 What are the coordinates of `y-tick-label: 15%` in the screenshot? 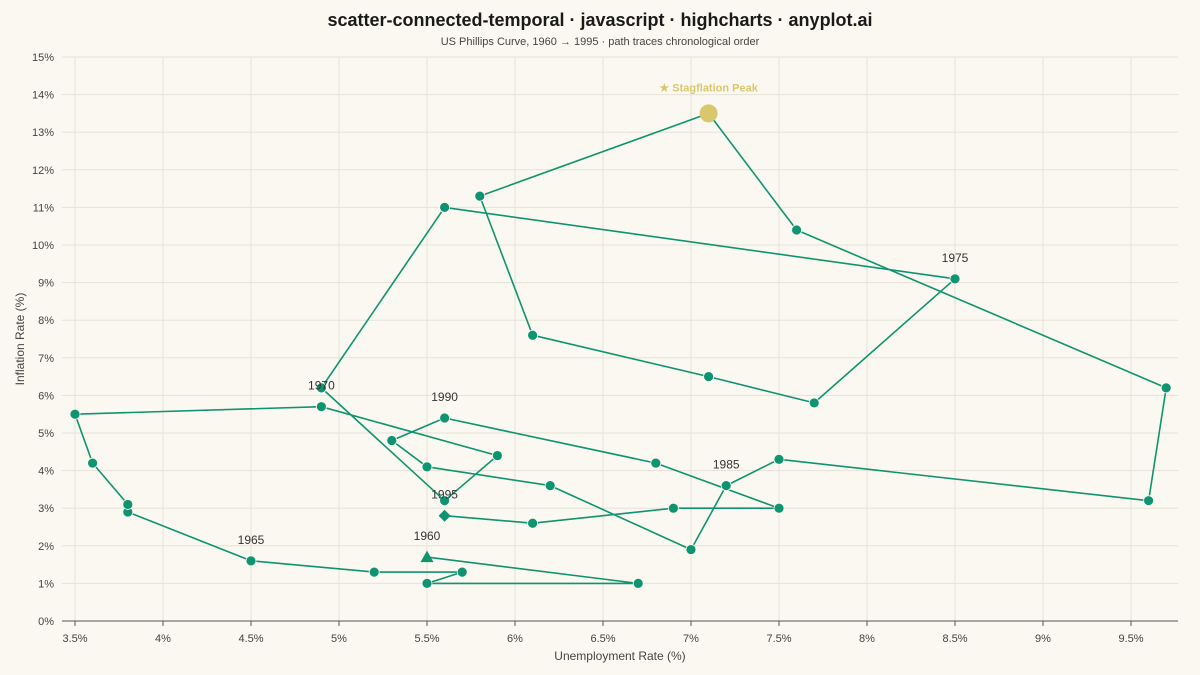 It's located at (43, 58).